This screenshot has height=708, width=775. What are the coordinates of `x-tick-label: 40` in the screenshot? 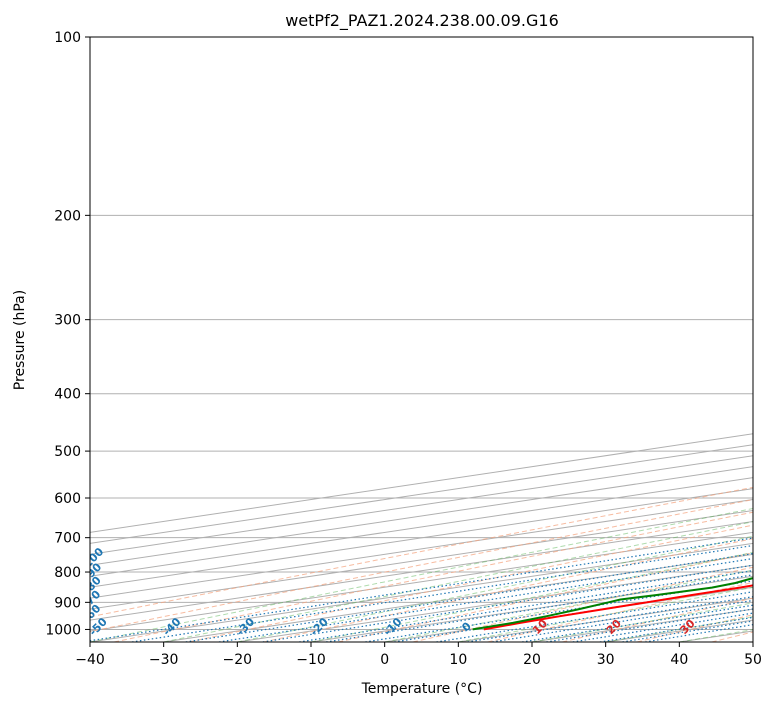 It's located at (679, 660).